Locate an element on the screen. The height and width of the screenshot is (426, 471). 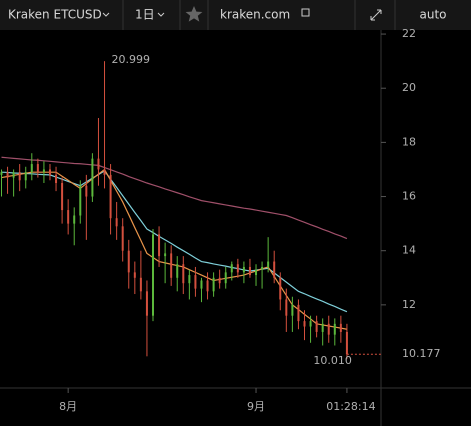
y-tick-label: 20 is located at coordinates (409, 87).